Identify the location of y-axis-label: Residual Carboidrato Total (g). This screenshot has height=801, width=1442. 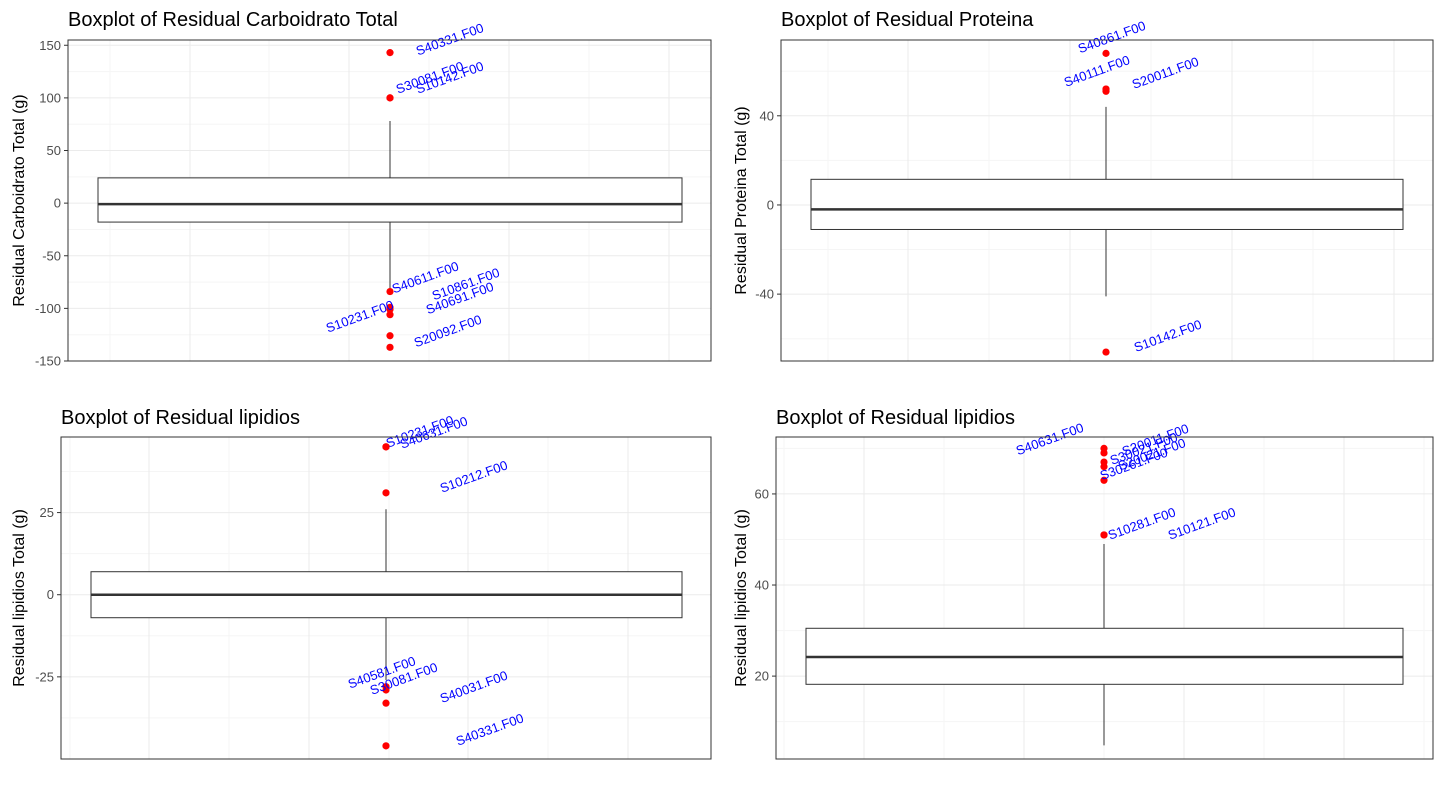
(19, 200).